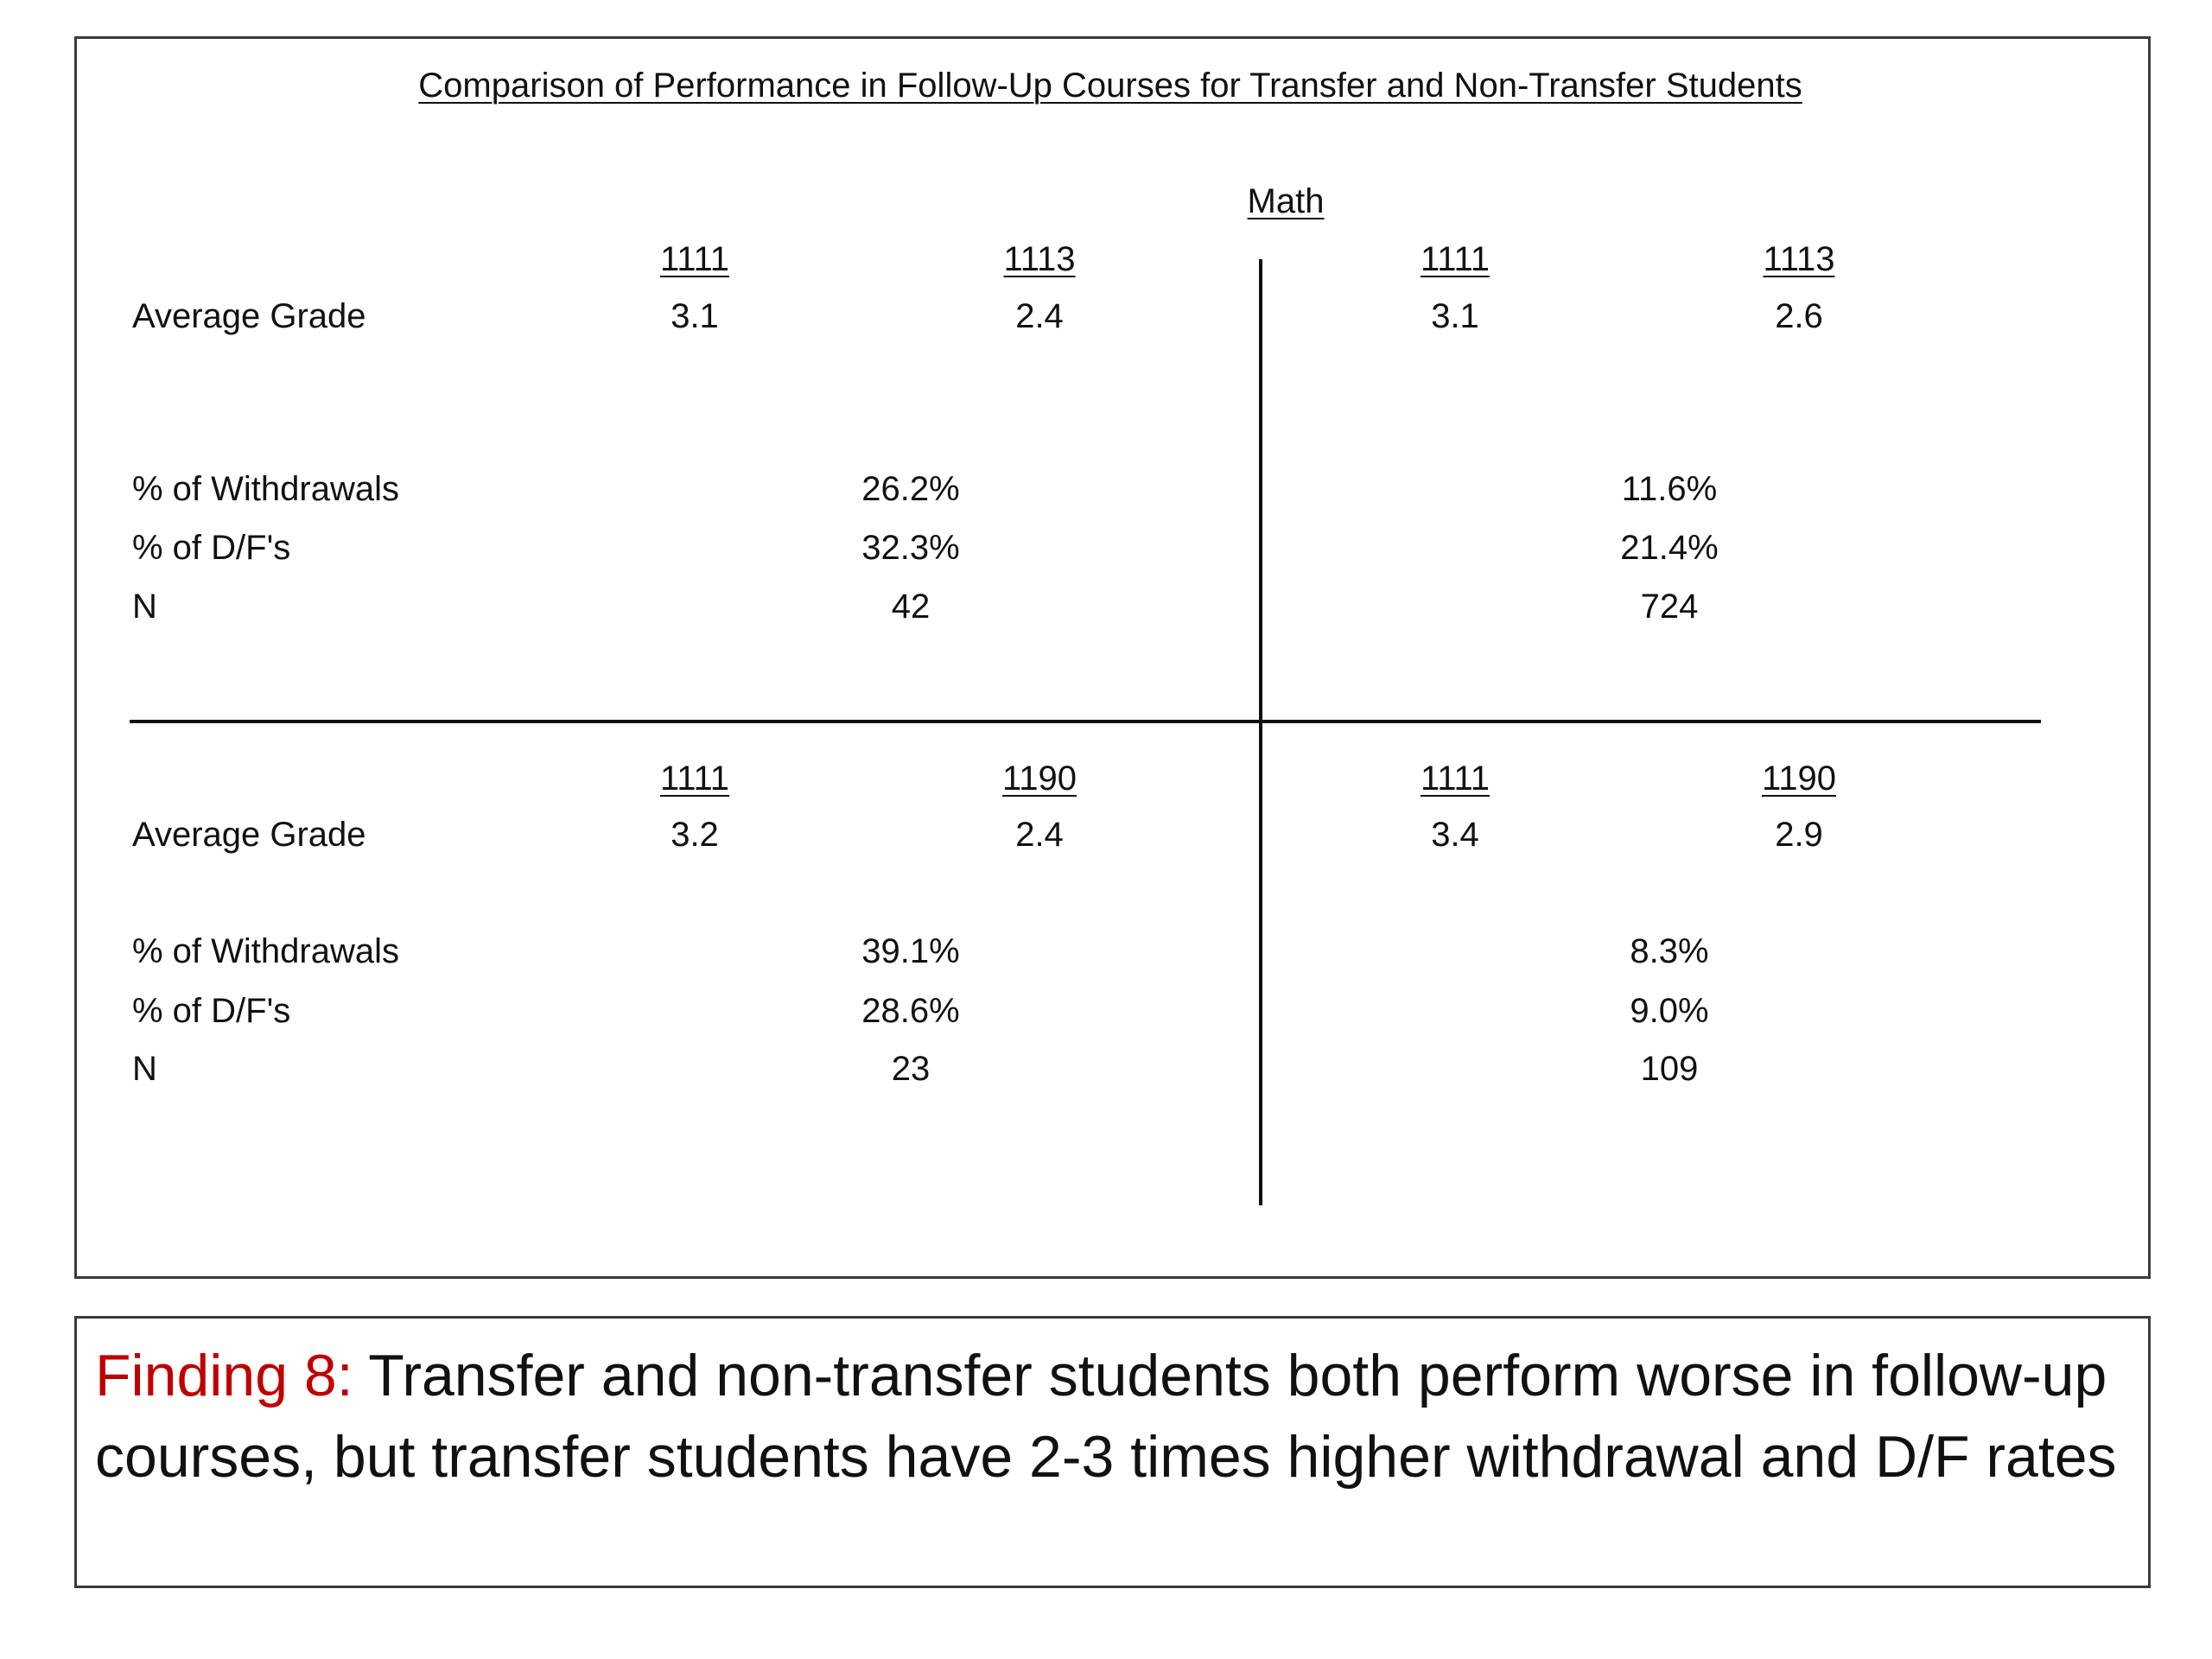 This screenshot has width=2212, height=1659. What do you see at coordinates (1669, 548) in the screenshot?
I see `df-value: 21.4%` at bounding box center [1669, 548].